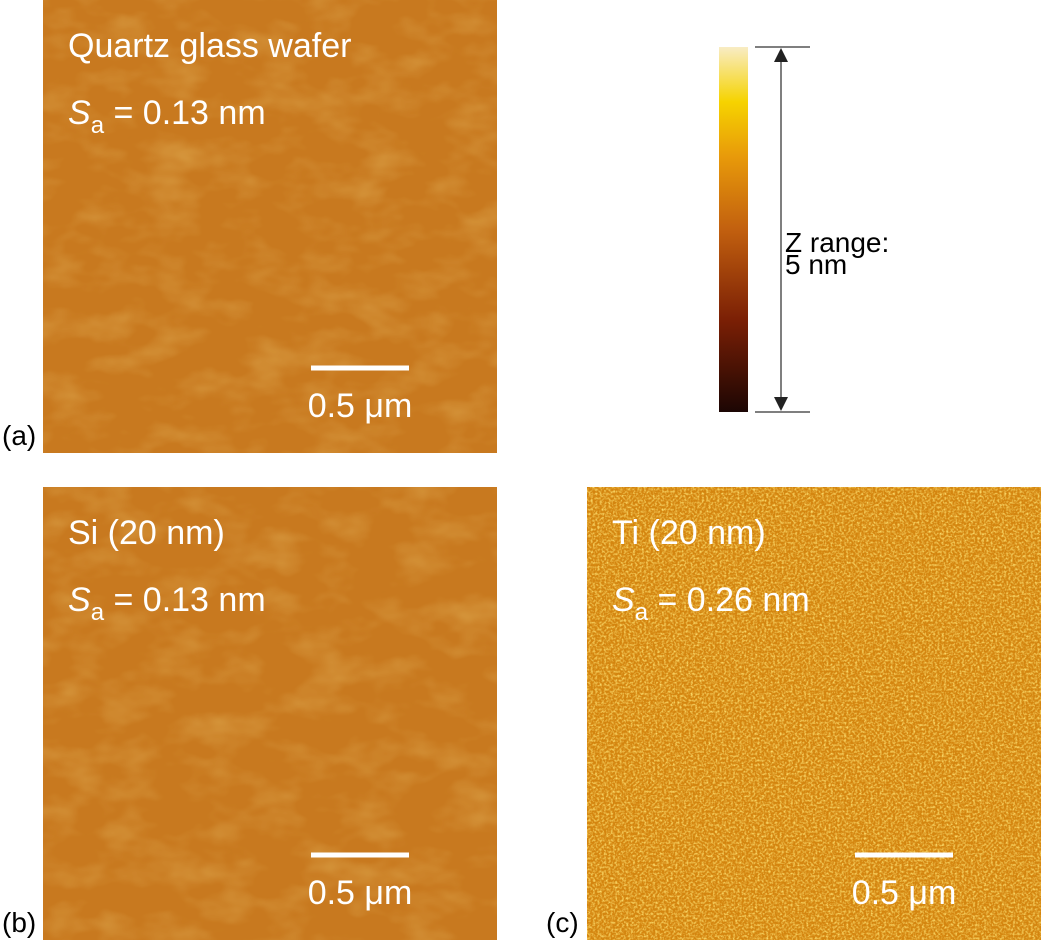  I want to click on roughness: Sa = 0.26 nm, so click(711, 603).